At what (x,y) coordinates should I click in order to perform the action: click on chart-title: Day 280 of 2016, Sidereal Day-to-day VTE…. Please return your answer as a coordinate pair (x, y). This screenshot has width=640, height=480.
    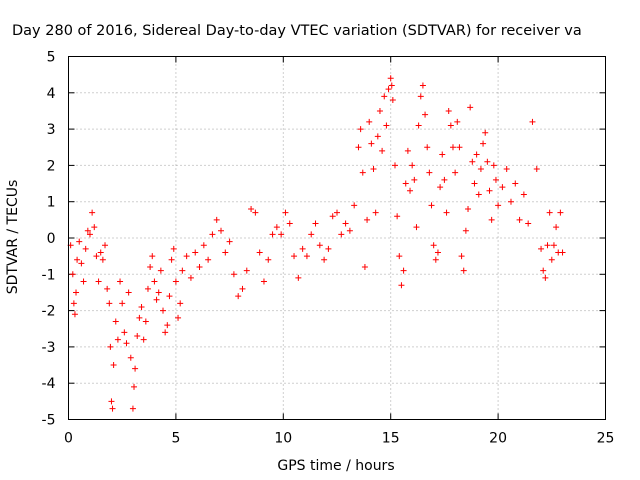
    Looking at the image, I should click on (297, 31).